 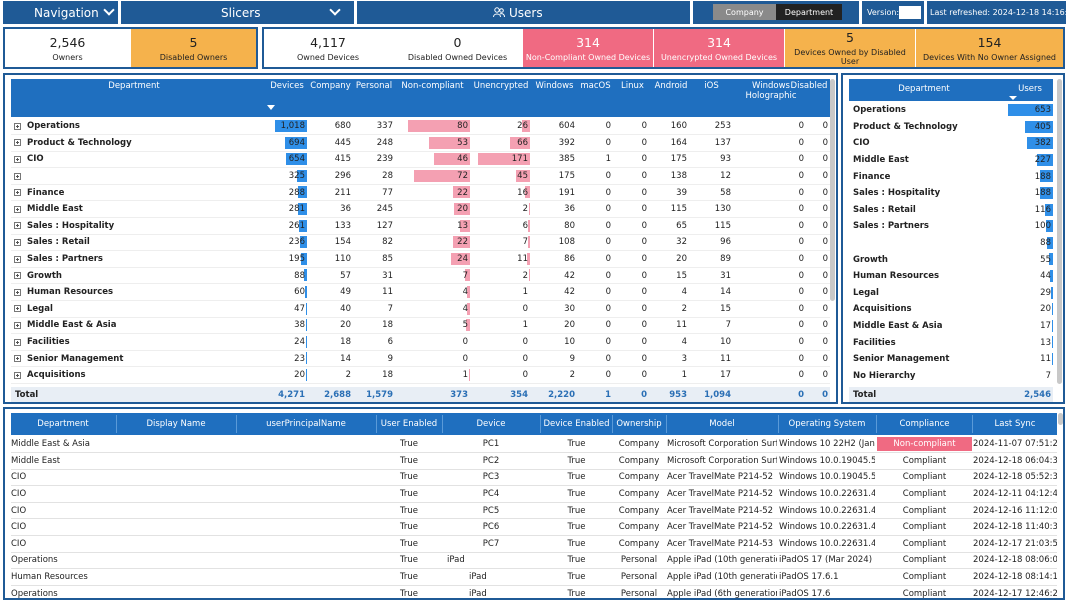 I want to click on column-header: Devices, so click(x=287, y=86).